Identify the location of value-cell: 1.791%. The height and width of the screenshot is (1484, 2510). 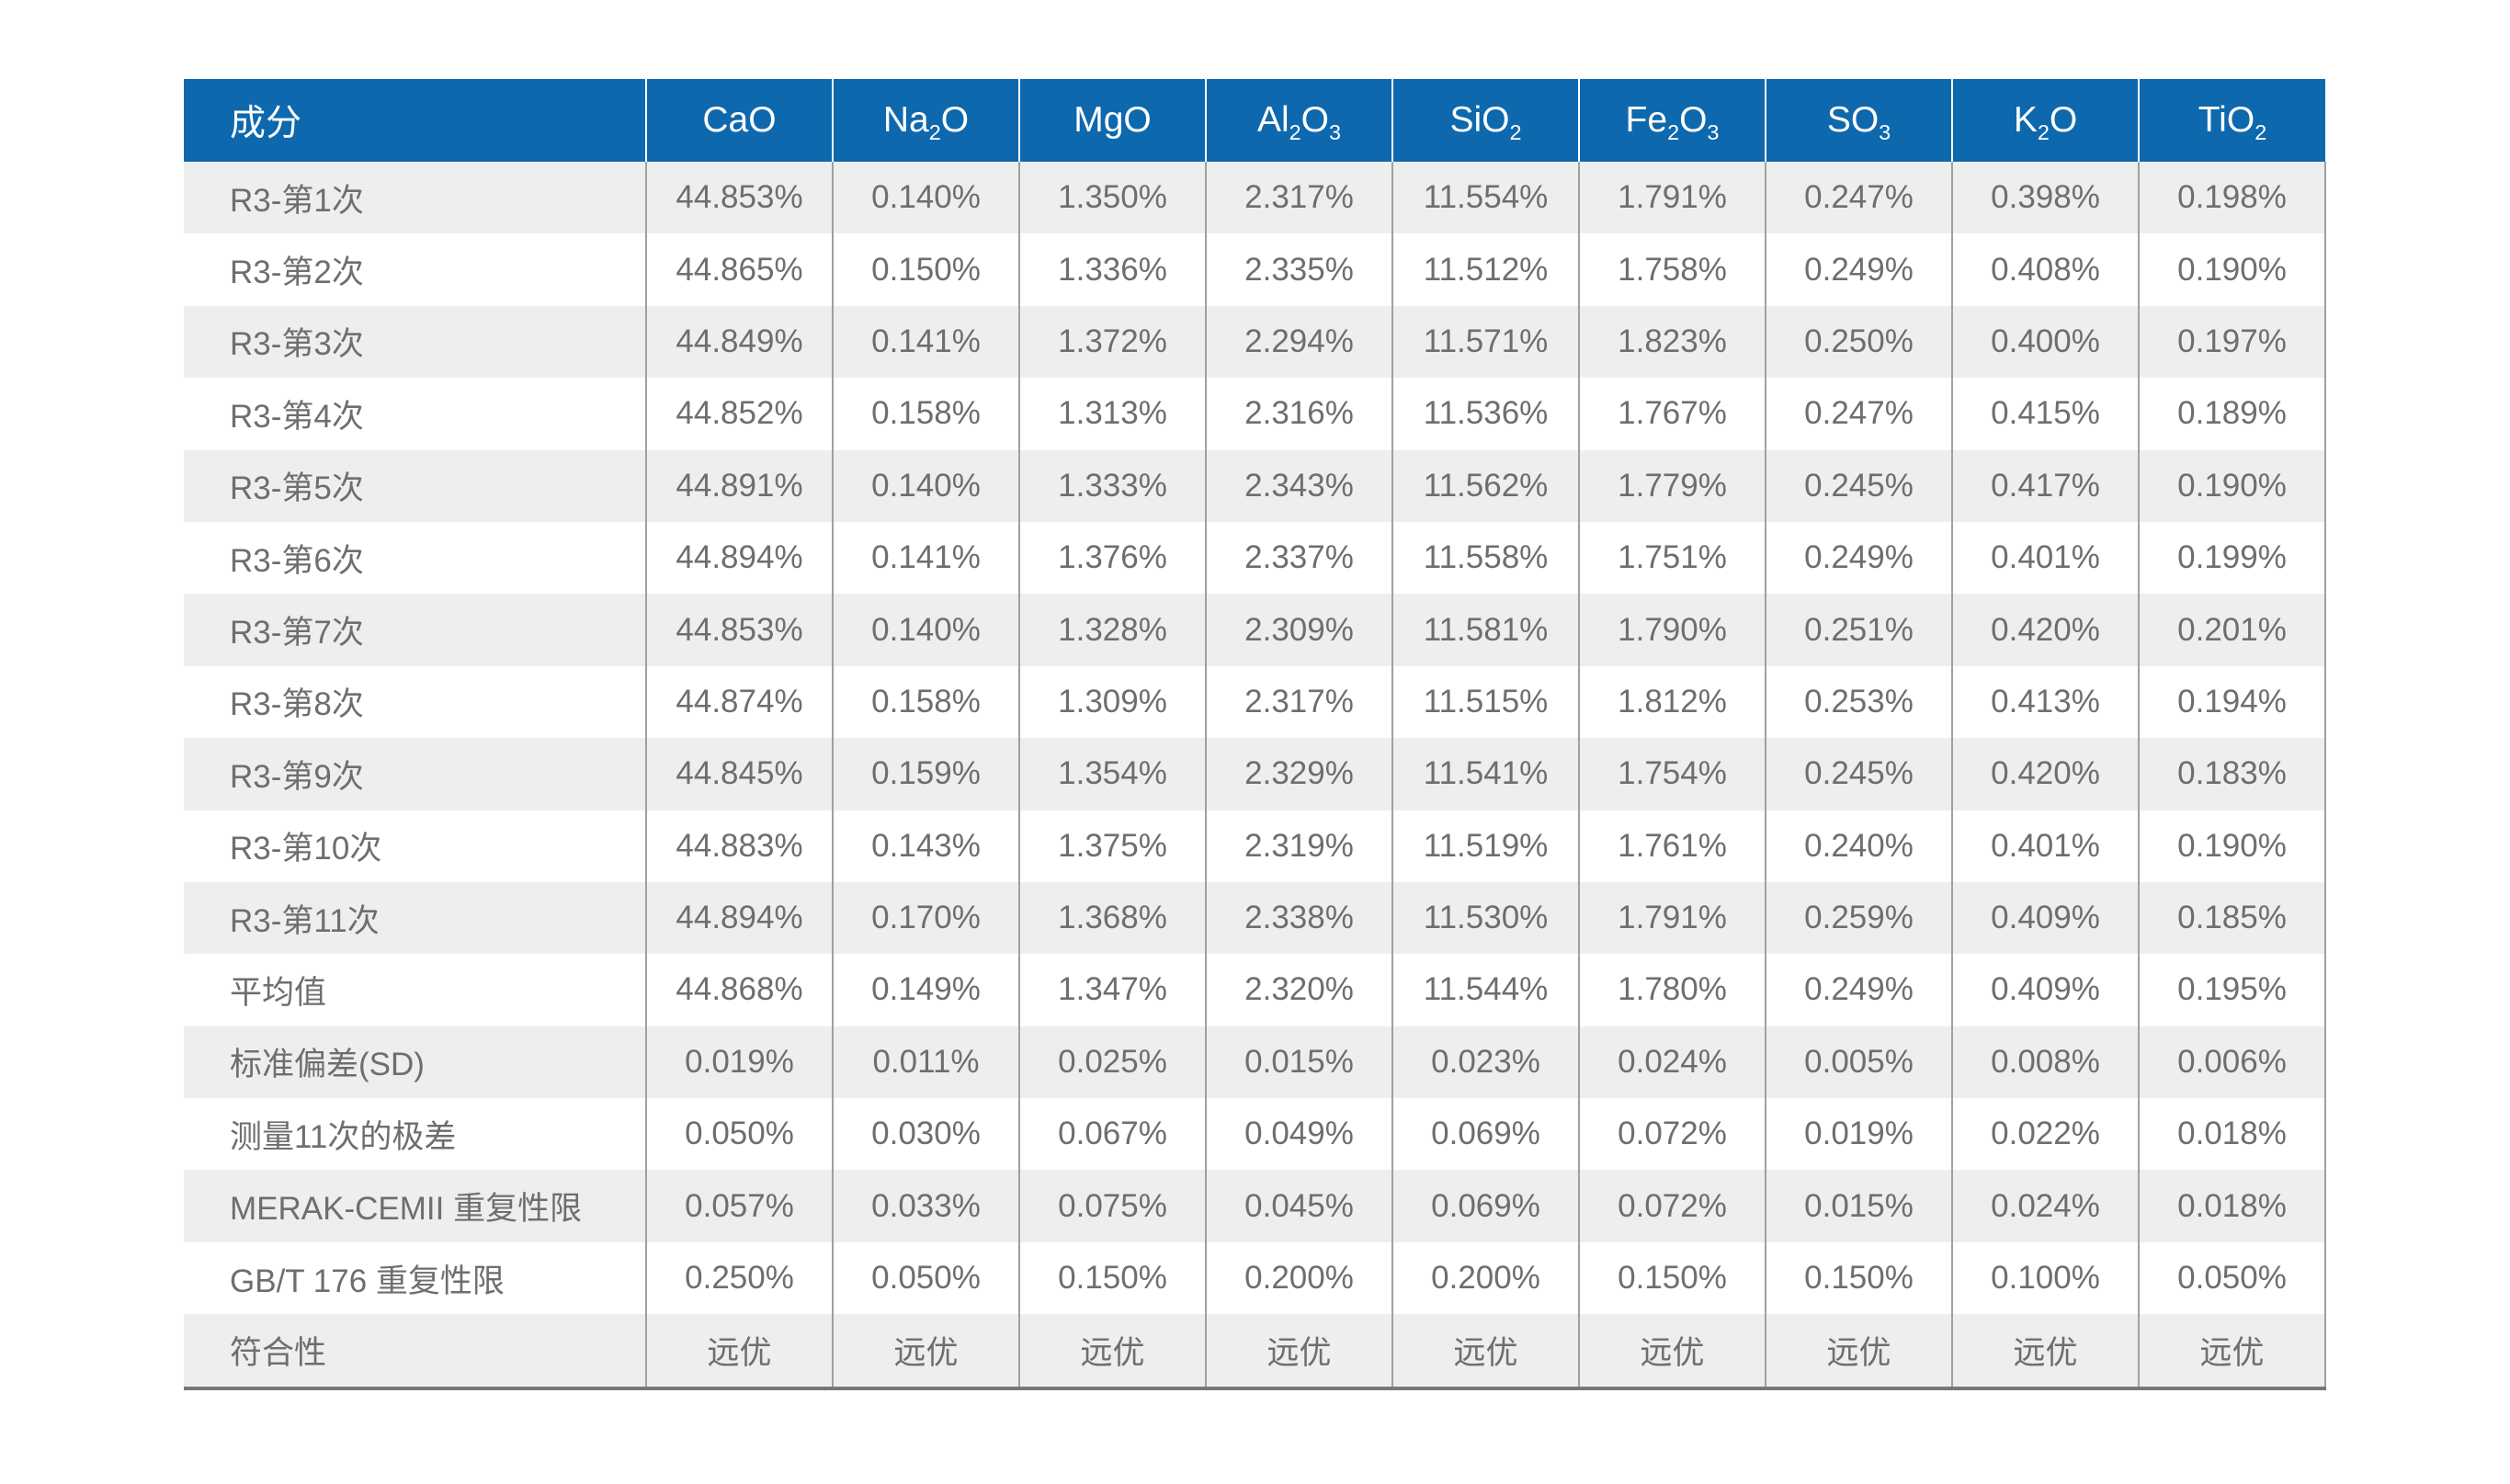
(1672, 198).